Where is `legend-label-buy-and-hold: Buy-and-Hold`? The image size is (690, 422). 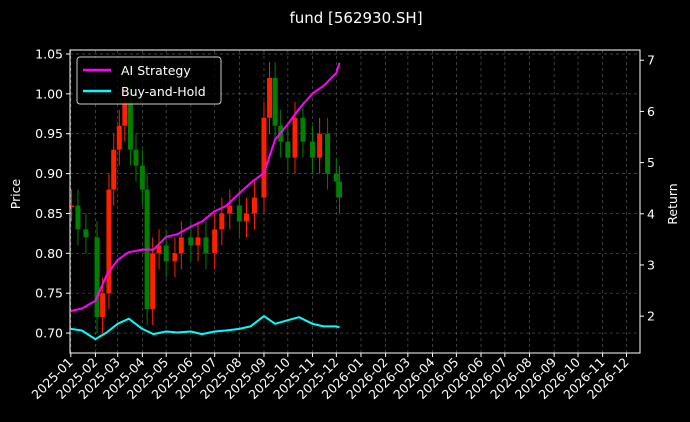 legend-label-buy-and-hold: Buy-and-Hold is located at coordinates (163, 91).